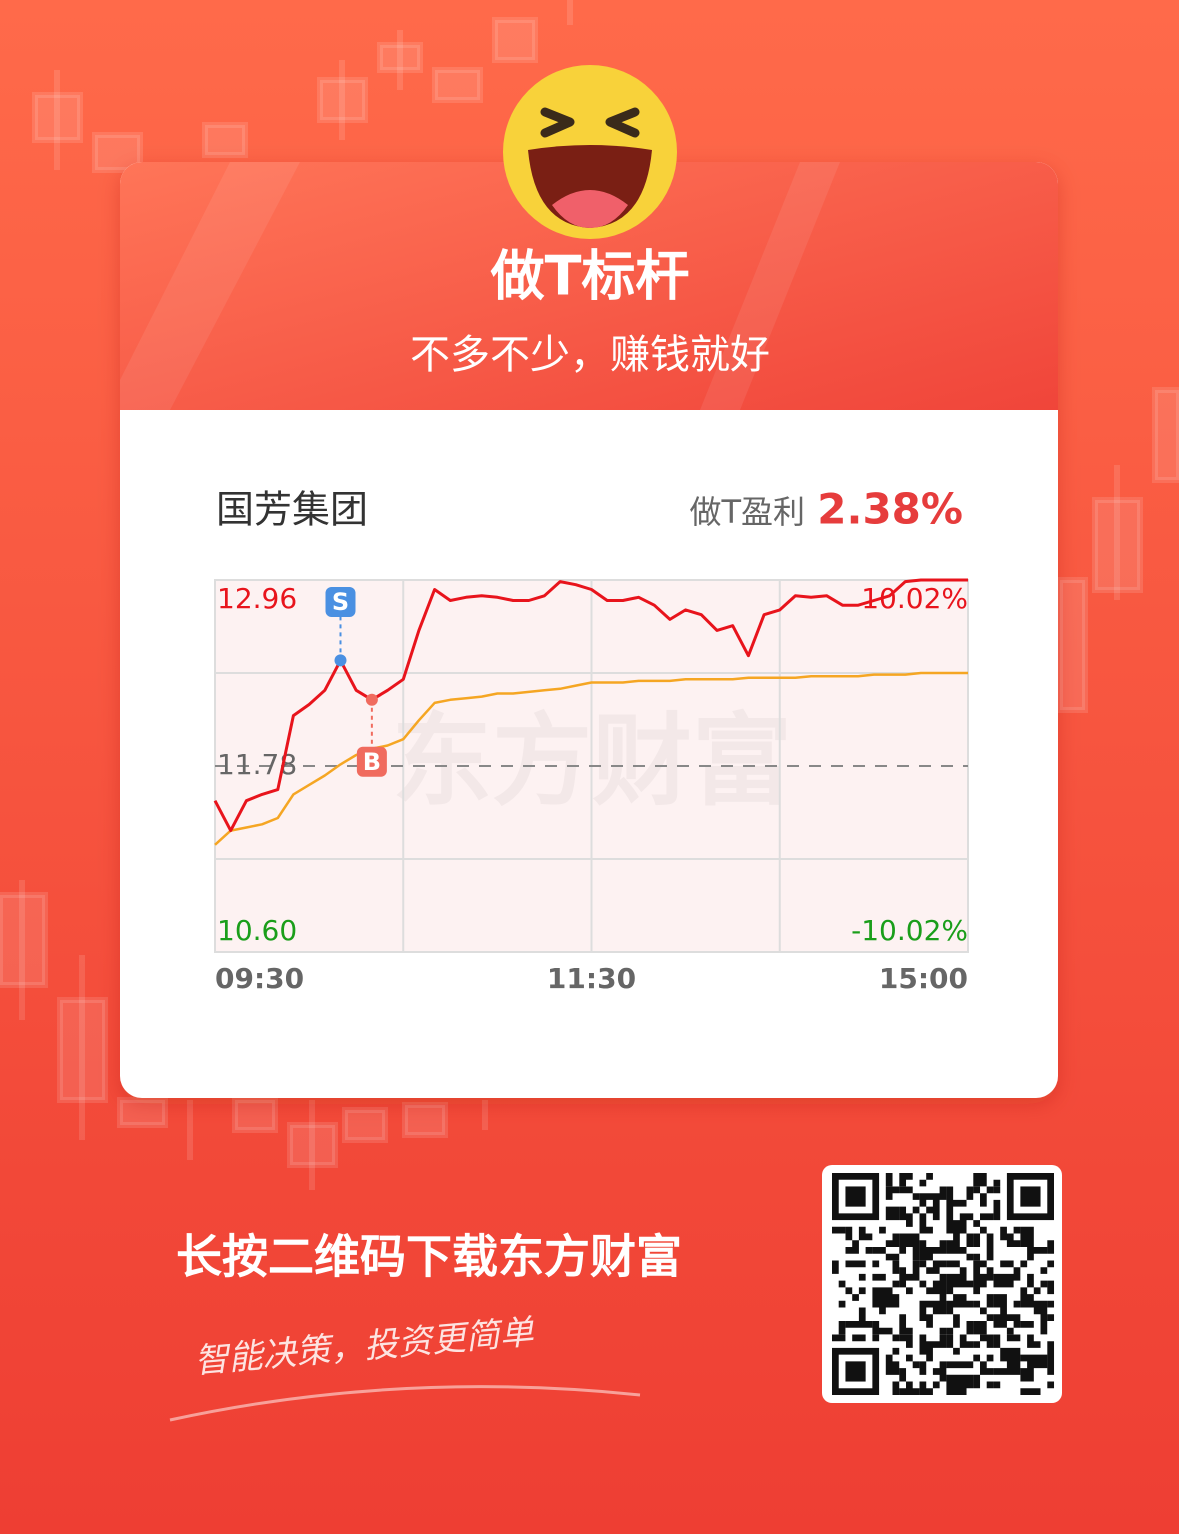 The width and height of the screenshot is (1179, 1534). Describe the element at coordinates (909, 930) in the screenshot. I see `y2-tick-label: -10.02%` at that location.